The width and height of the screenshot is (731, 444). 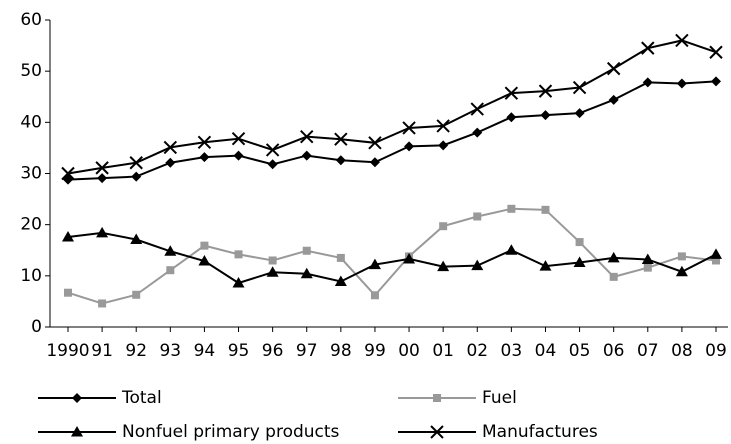 I want to click on y-tick-label: 60, so click(x=31, y=20).